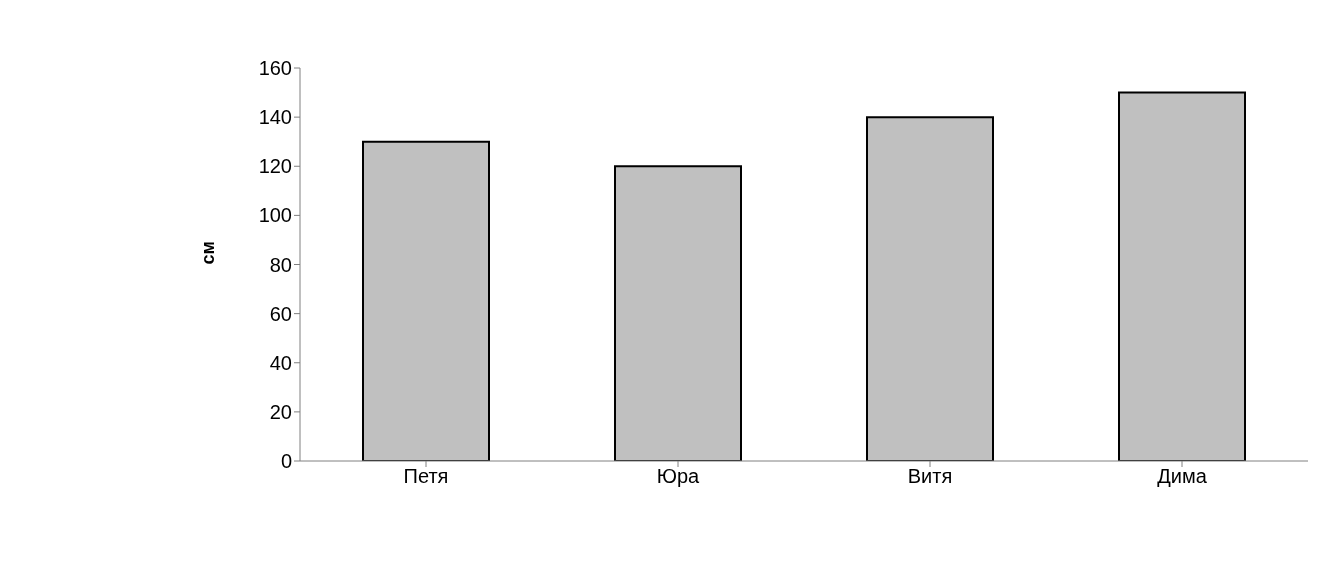 Image resolution: width=1326 pixels, height=563 pixels. What do you see at coordinates (1182, 476) in the screenshot?
I see `x-tick-label: Дима` at bounding box center [1182, 476].